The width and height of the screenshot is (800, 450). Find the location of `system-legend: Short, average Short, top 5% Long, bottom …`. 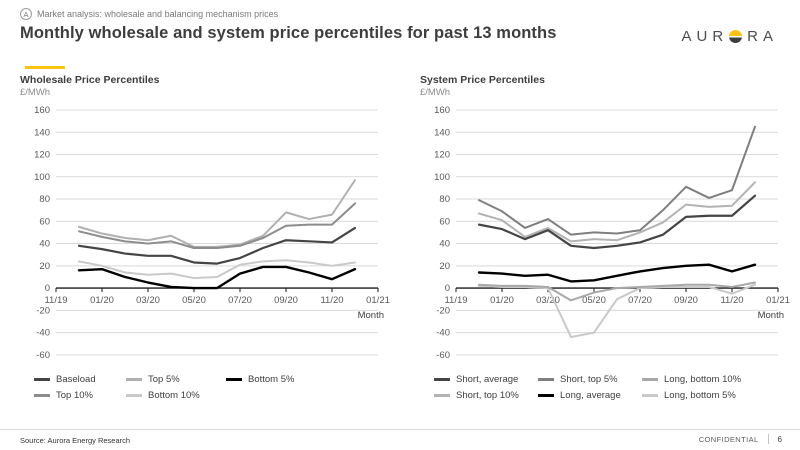

system-legend: Short, average Short, top 5% Long, bottom … is located at coordinates (613, 387).